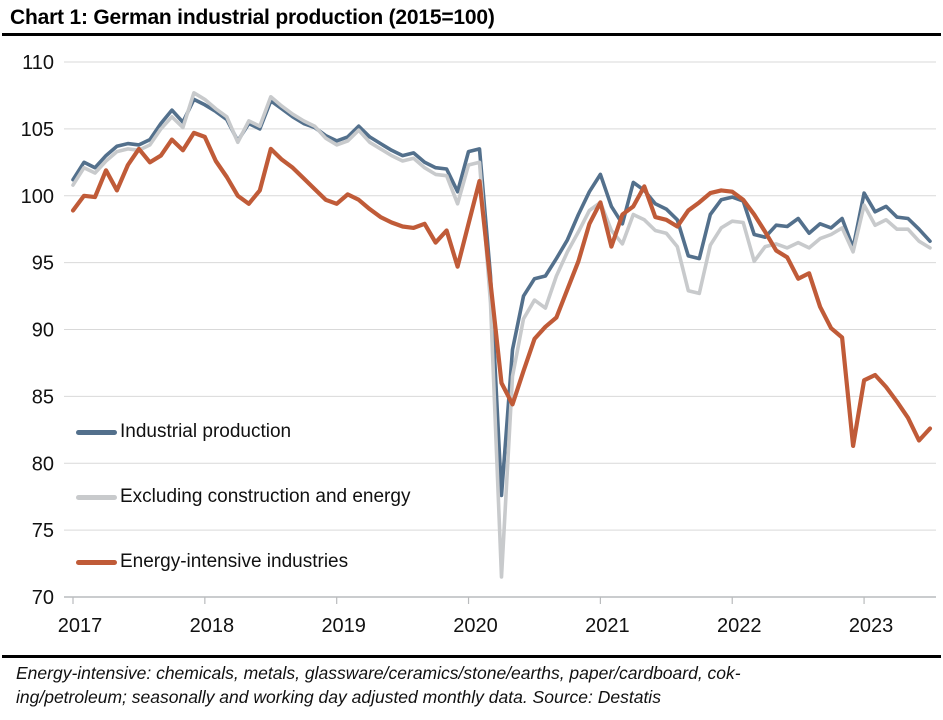 The image size is (943, 720). I want to click on x-axis: 2017 2018 2019 2020 2021 2022 2023, so click(476, 617).